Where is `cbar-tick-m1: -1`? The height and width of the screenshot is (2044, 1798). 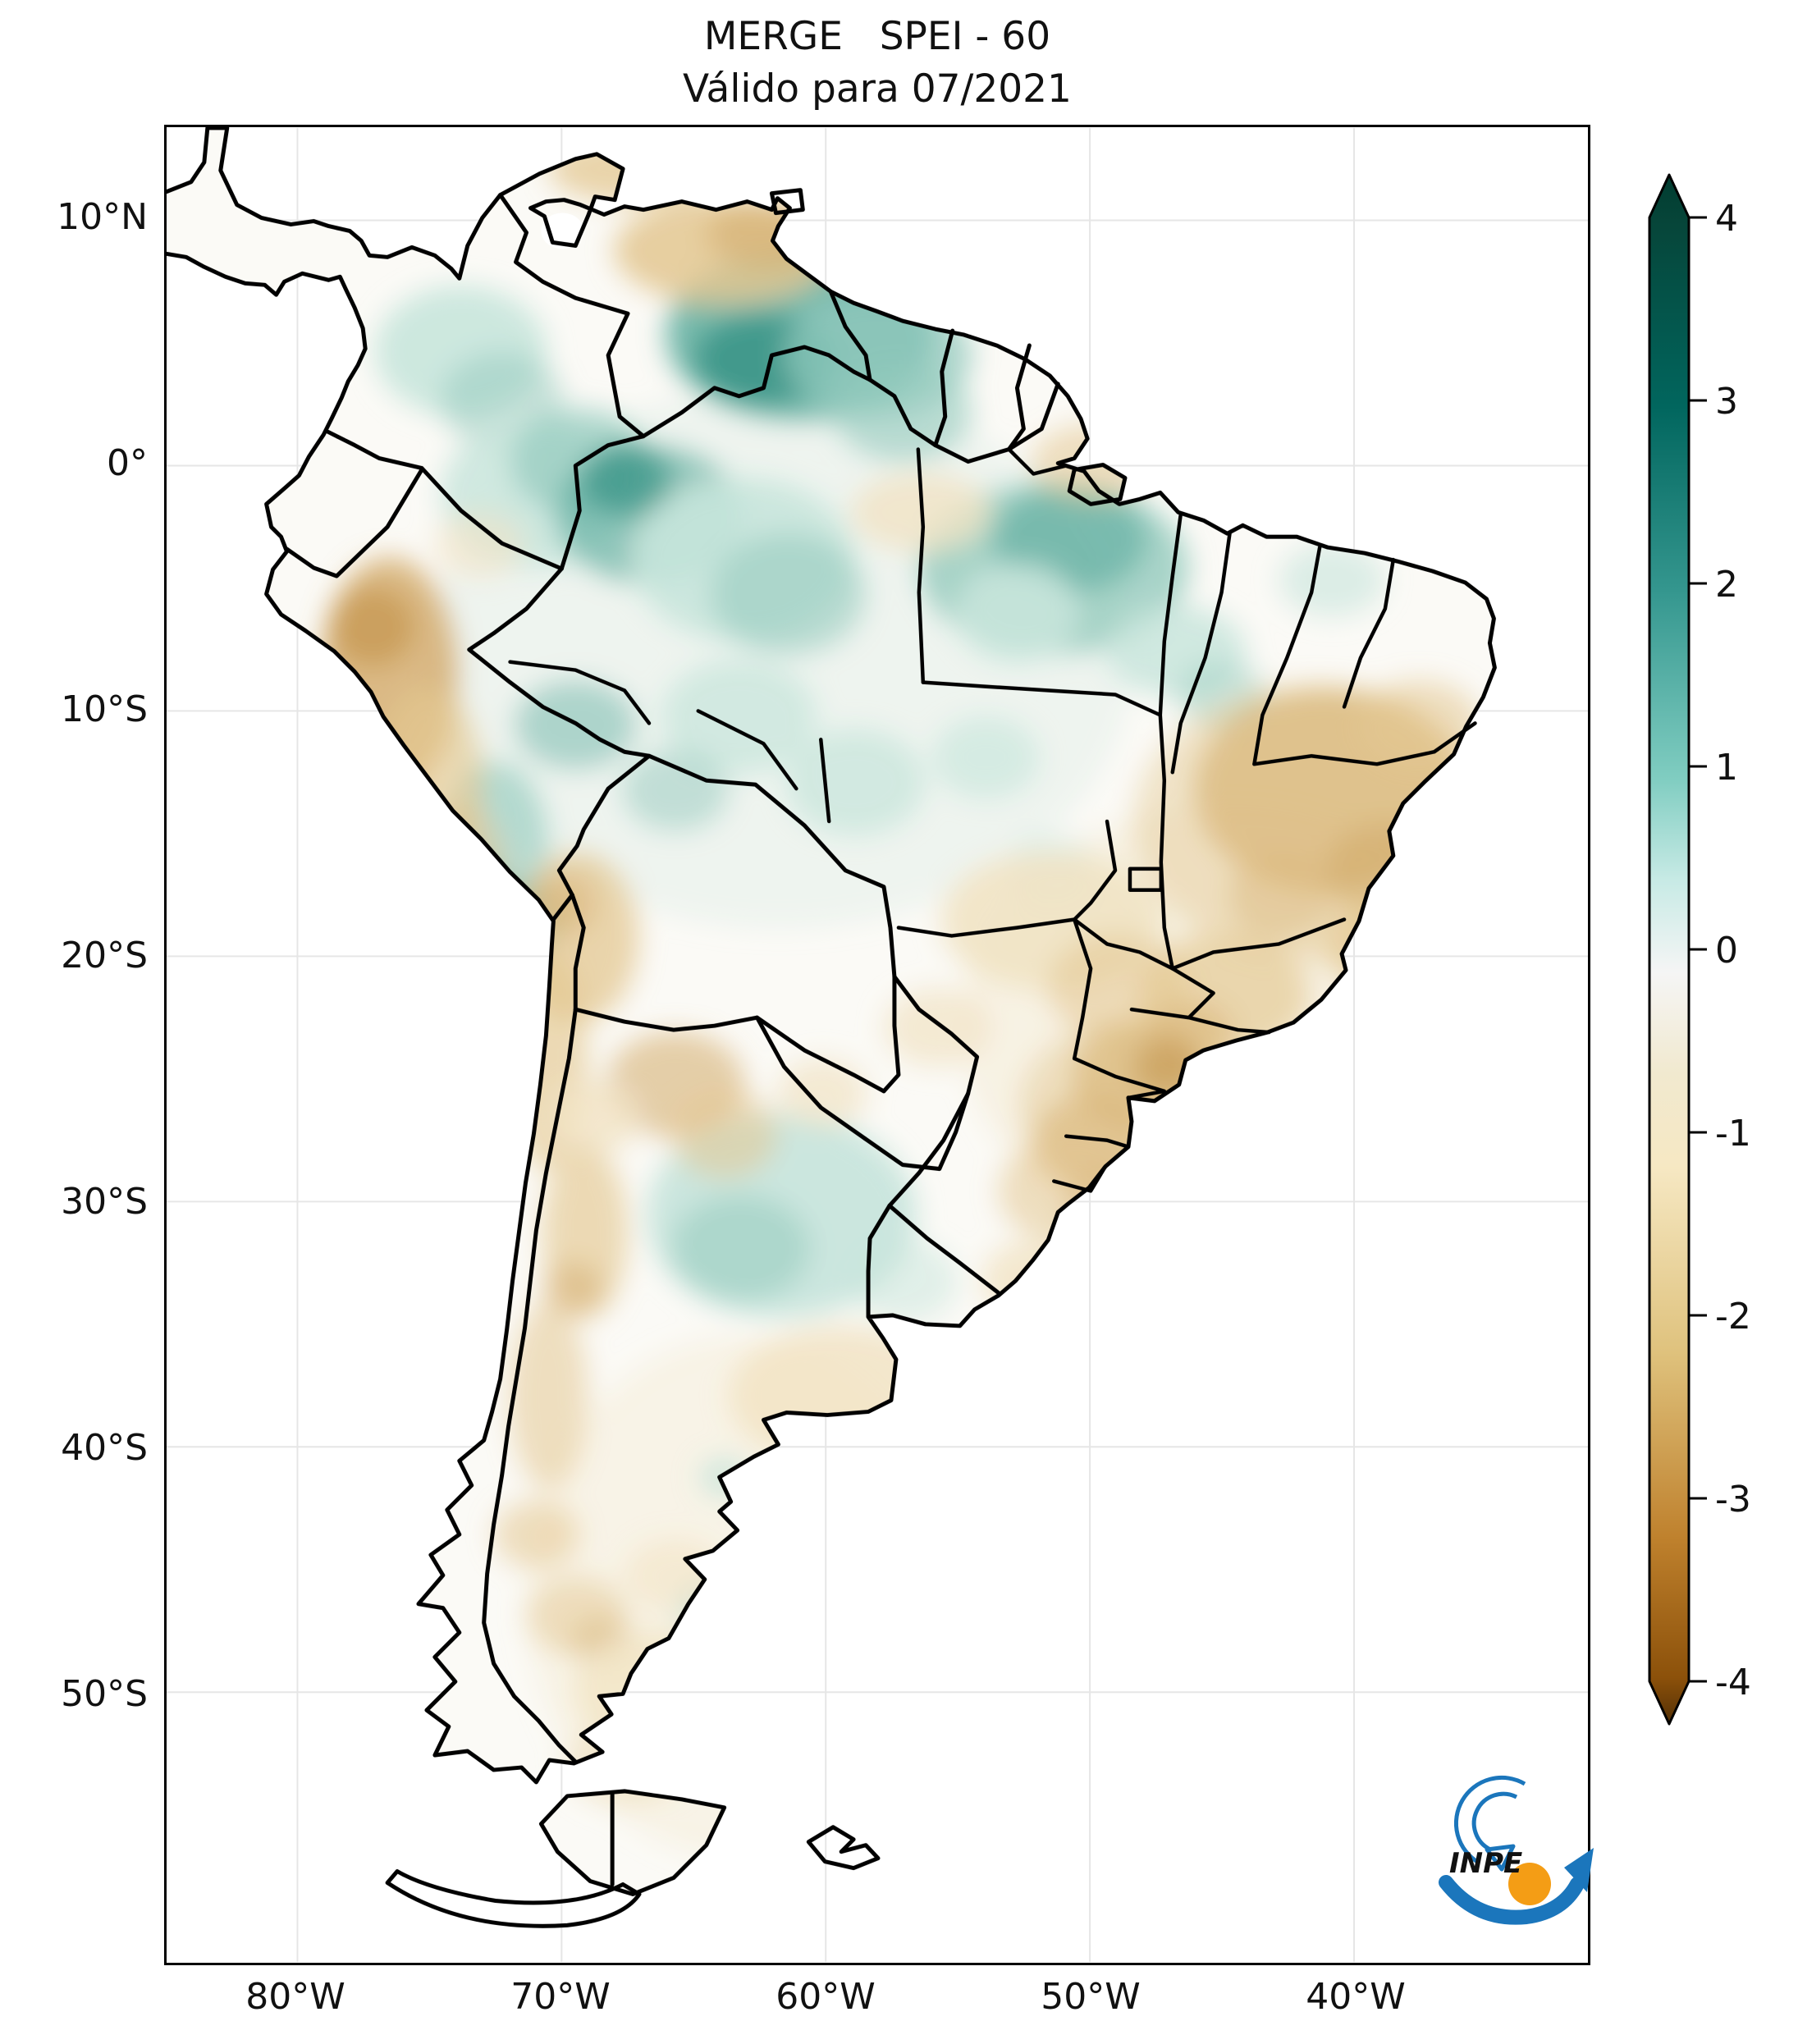 cbar-tick-m1: -1 is located at coordinates (1733, 1134).